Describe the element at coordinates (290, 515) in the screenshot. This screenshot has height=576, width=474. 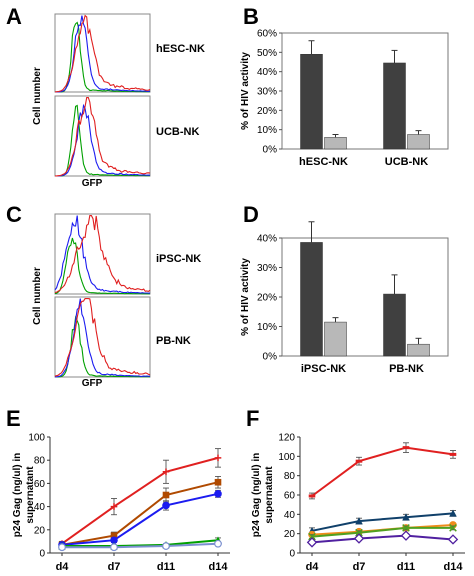
I see `y-tick-label: 40` at that location.